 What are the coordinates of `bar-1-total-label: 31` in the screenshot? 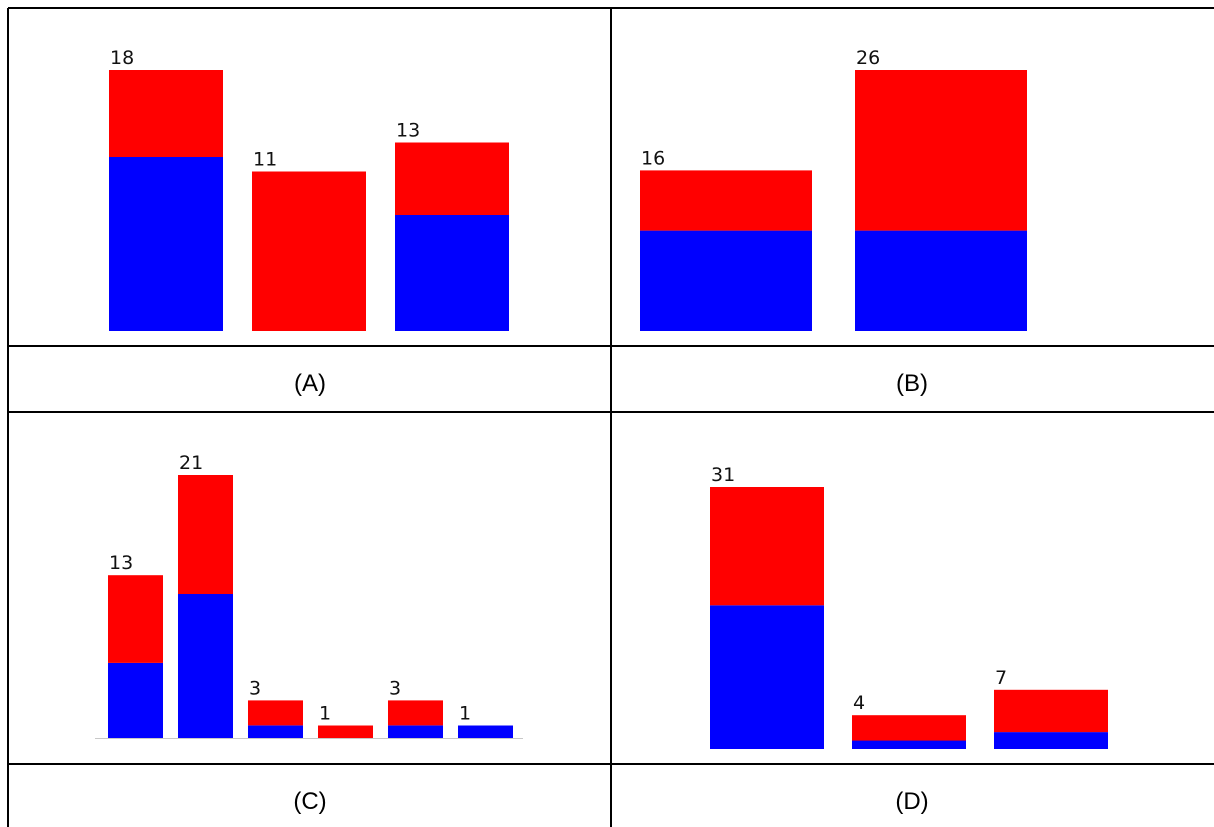 It's located at (723, 475).